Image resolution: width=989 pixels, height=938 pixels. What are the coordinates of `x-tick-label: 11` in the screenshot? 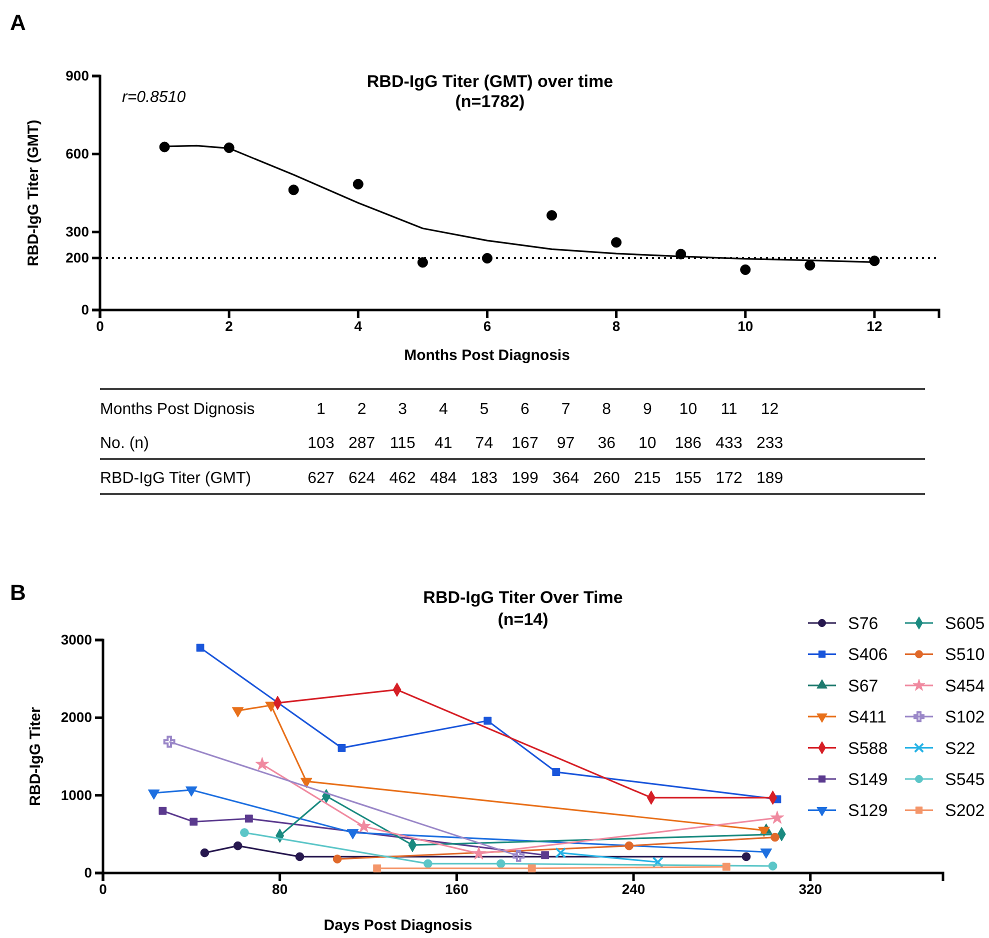 It's located at (729, 409).